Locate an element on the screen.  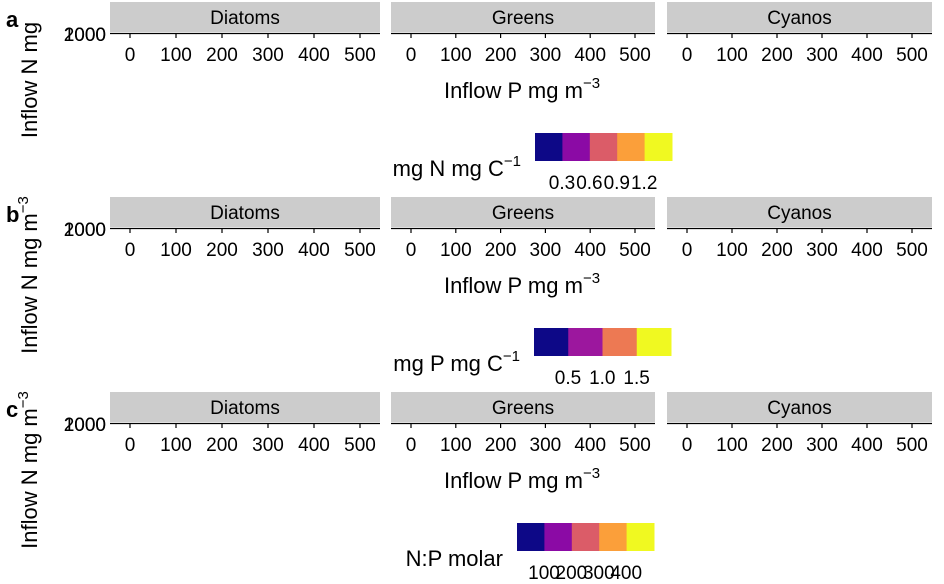
panel-tag: a is located at coordinates (12, 19).